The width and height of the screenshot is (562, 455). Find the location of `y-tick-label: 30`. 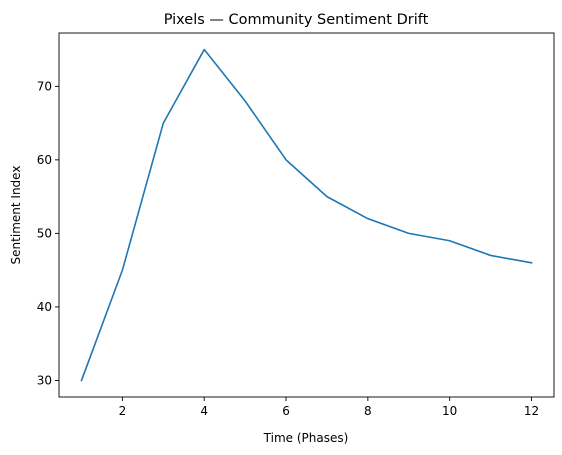

y-tick-label: 30 is located at coordinates (44, 380).